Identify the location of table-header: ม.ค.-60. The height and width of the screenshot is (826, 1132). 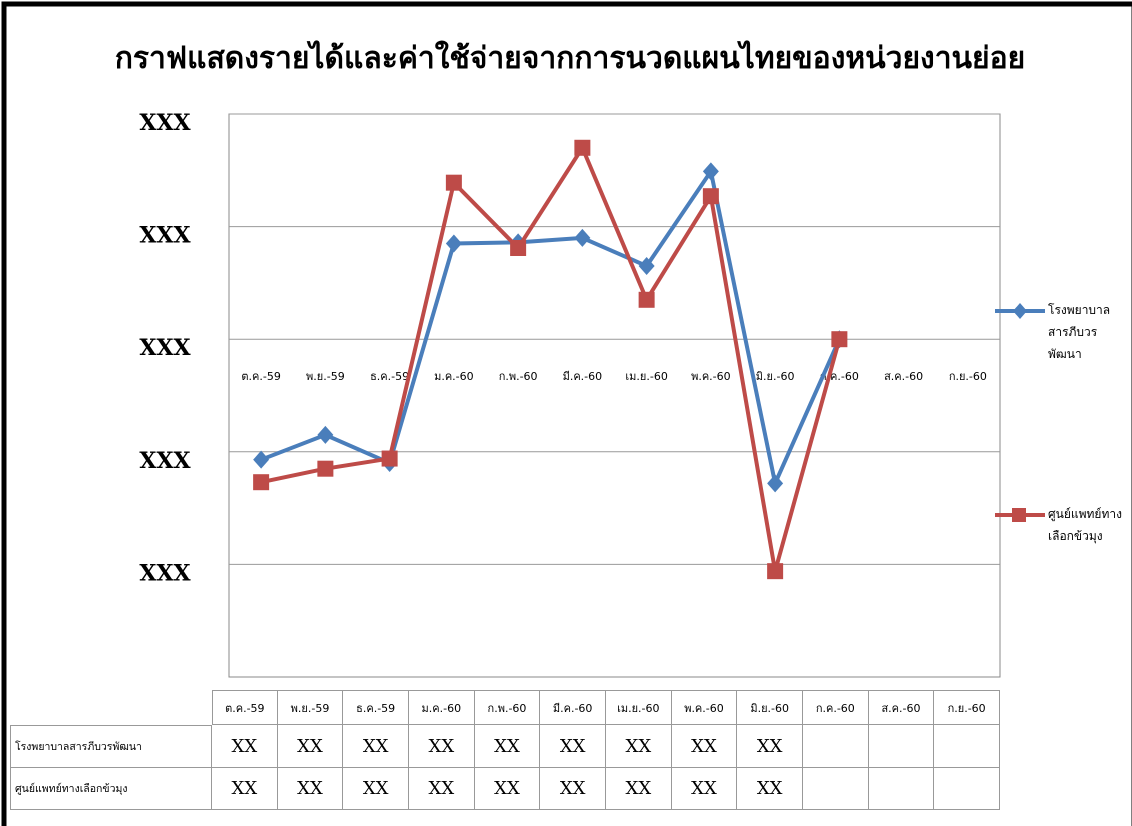
(442, 707).